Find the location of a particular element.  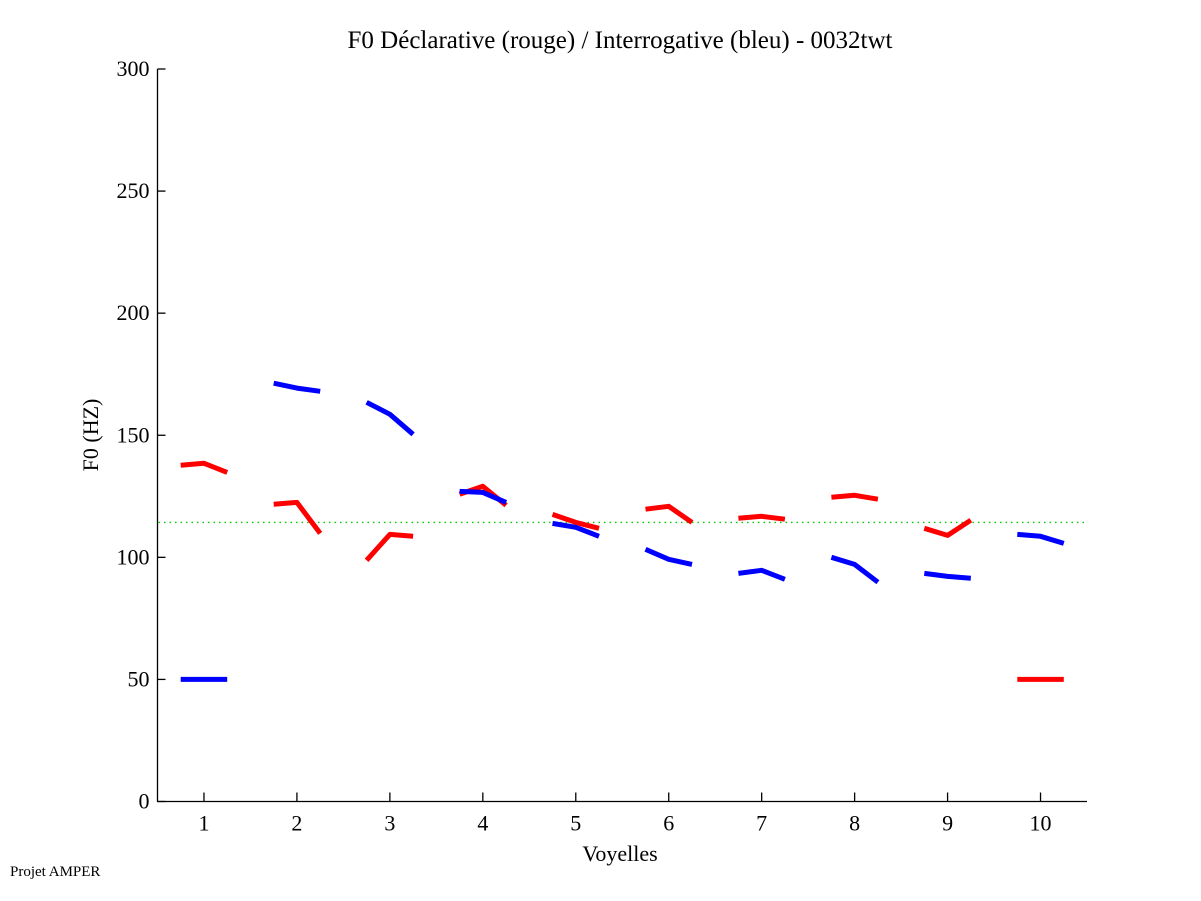

y-tick-label: 250 is located at coordinates (133, 190).